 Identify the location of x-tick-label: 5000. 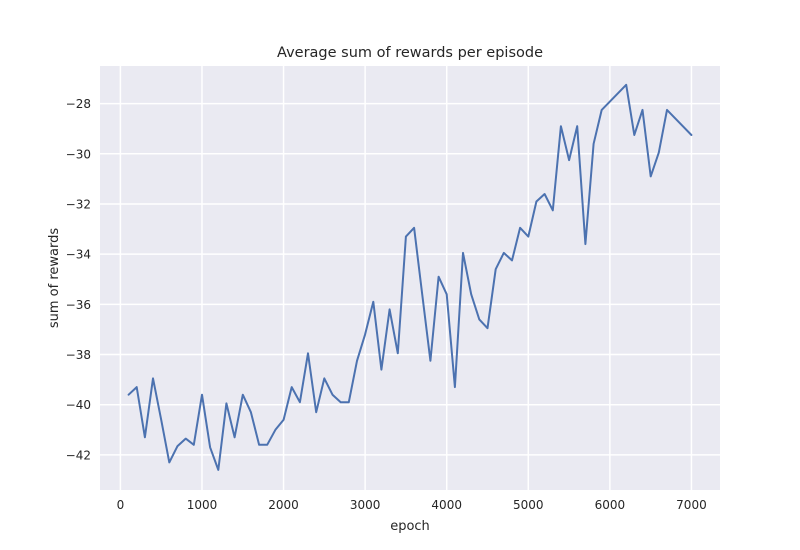
(528, 505).